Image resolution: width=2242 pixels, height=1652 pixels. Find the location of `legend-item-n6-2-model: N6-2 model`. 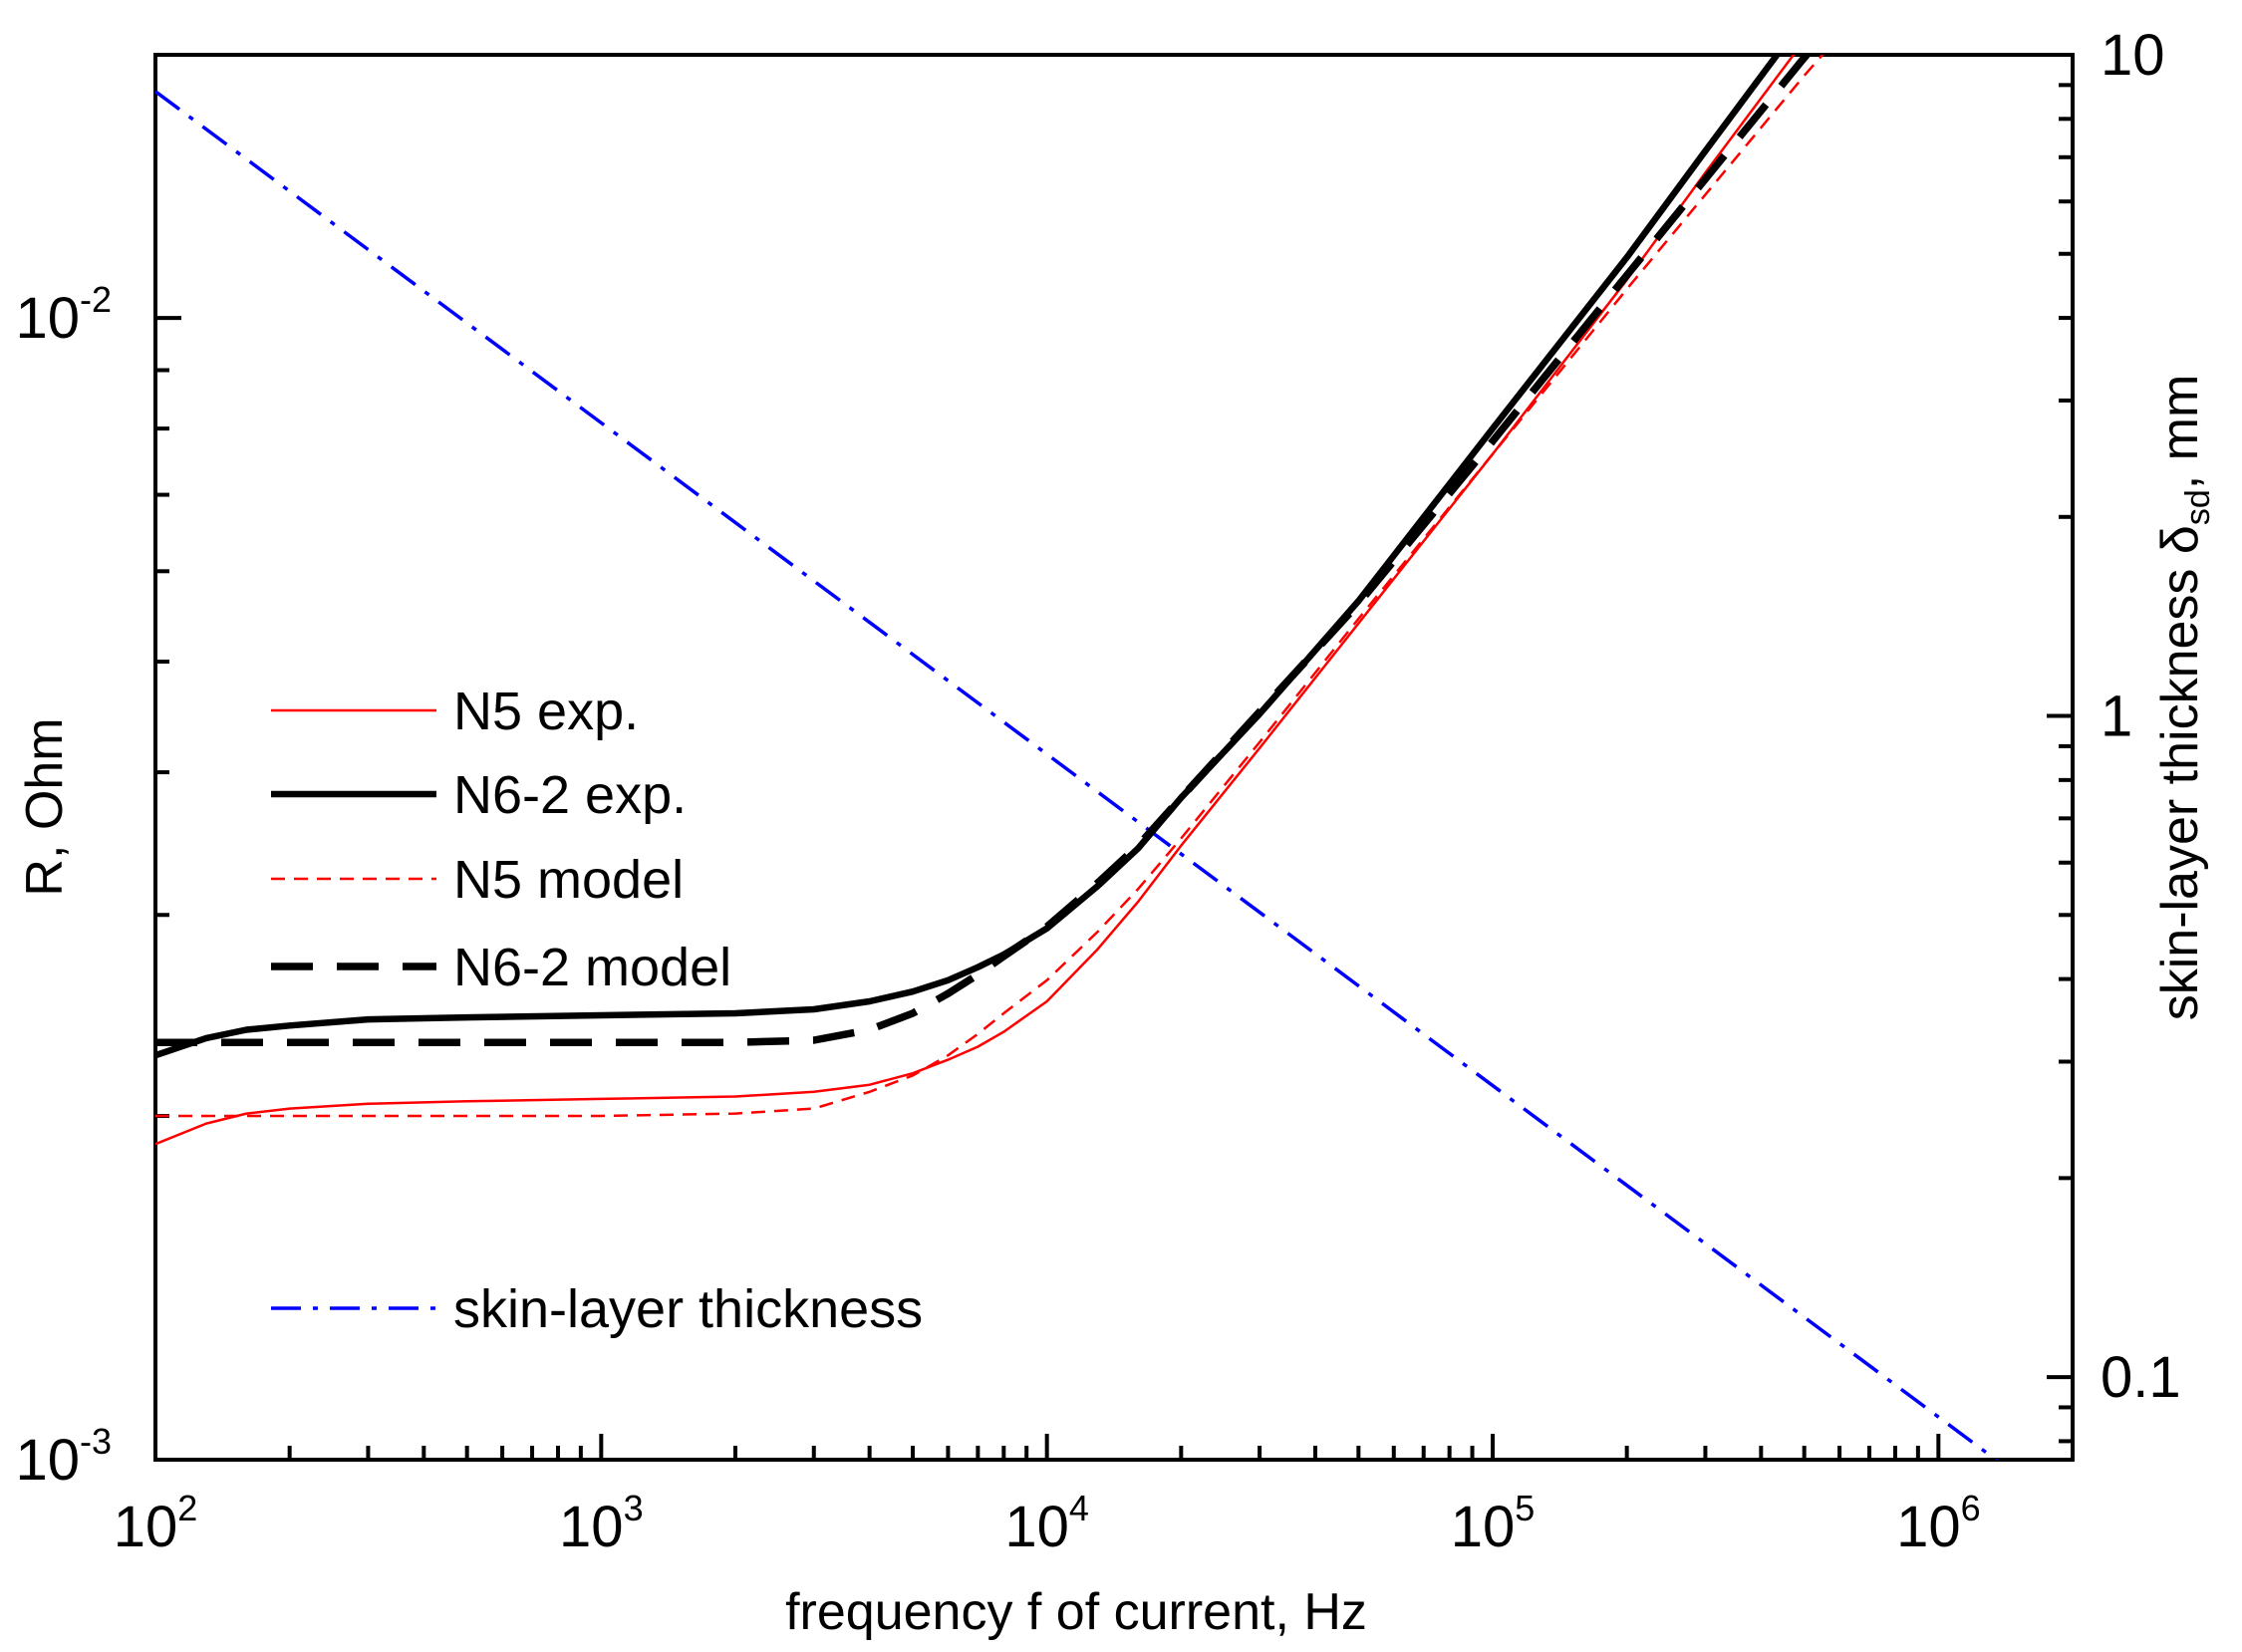

legend-item-n6-2-model: N6-2 model is located at coordinates (501, 967).